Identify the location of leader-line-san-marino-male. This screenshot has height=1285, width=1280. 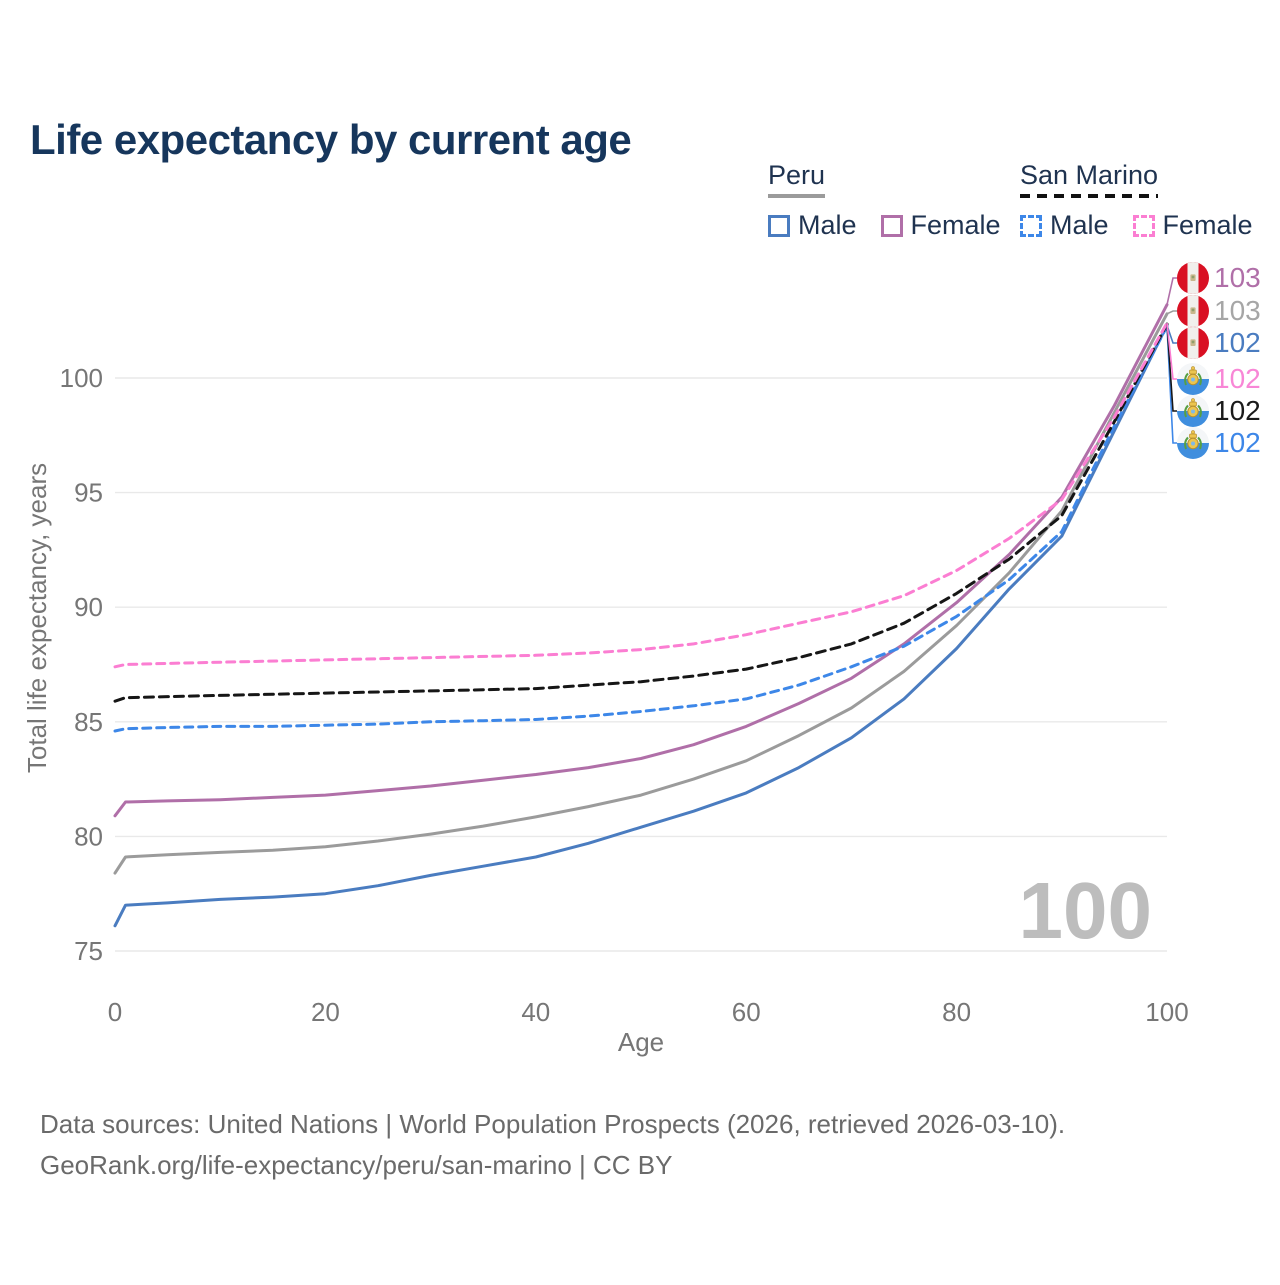
(1171, 385).